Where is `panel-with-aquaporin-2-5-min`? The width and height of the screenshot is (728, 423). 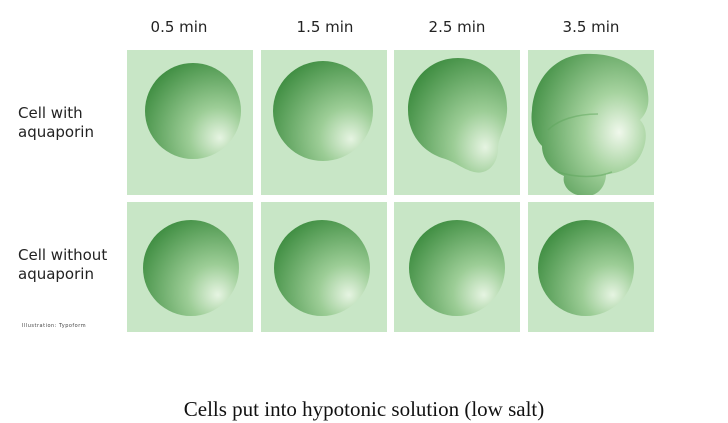
panel-with-aquaporin-2-5-min is located at coordinates (457, 122).